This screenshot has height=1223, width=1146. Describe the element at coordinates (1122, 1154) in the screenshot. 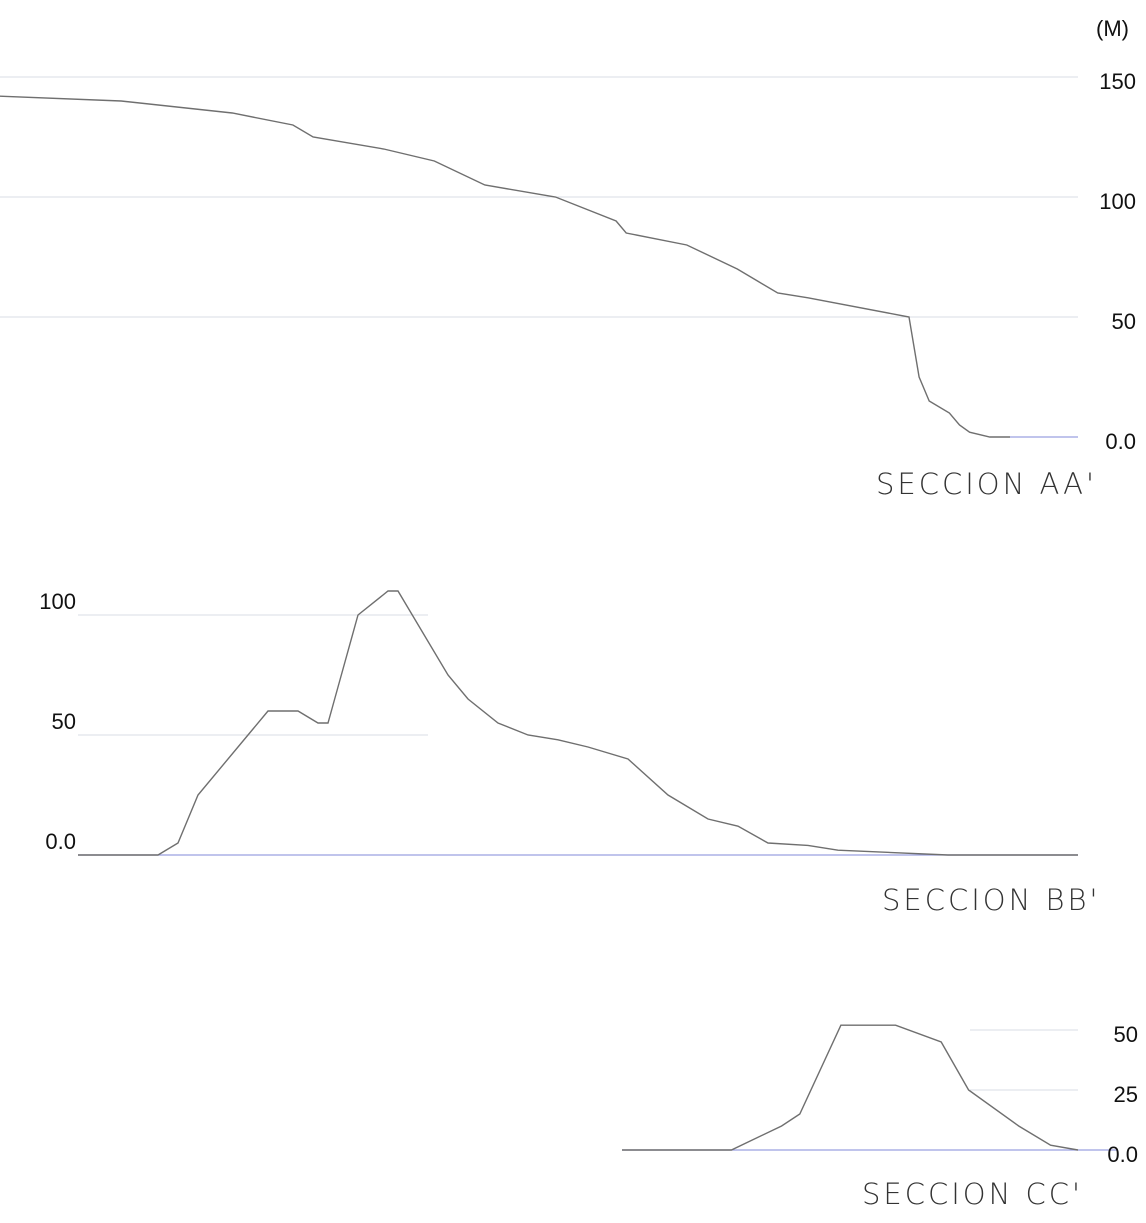

I see `cc-tick-label: 0.0` at that location.